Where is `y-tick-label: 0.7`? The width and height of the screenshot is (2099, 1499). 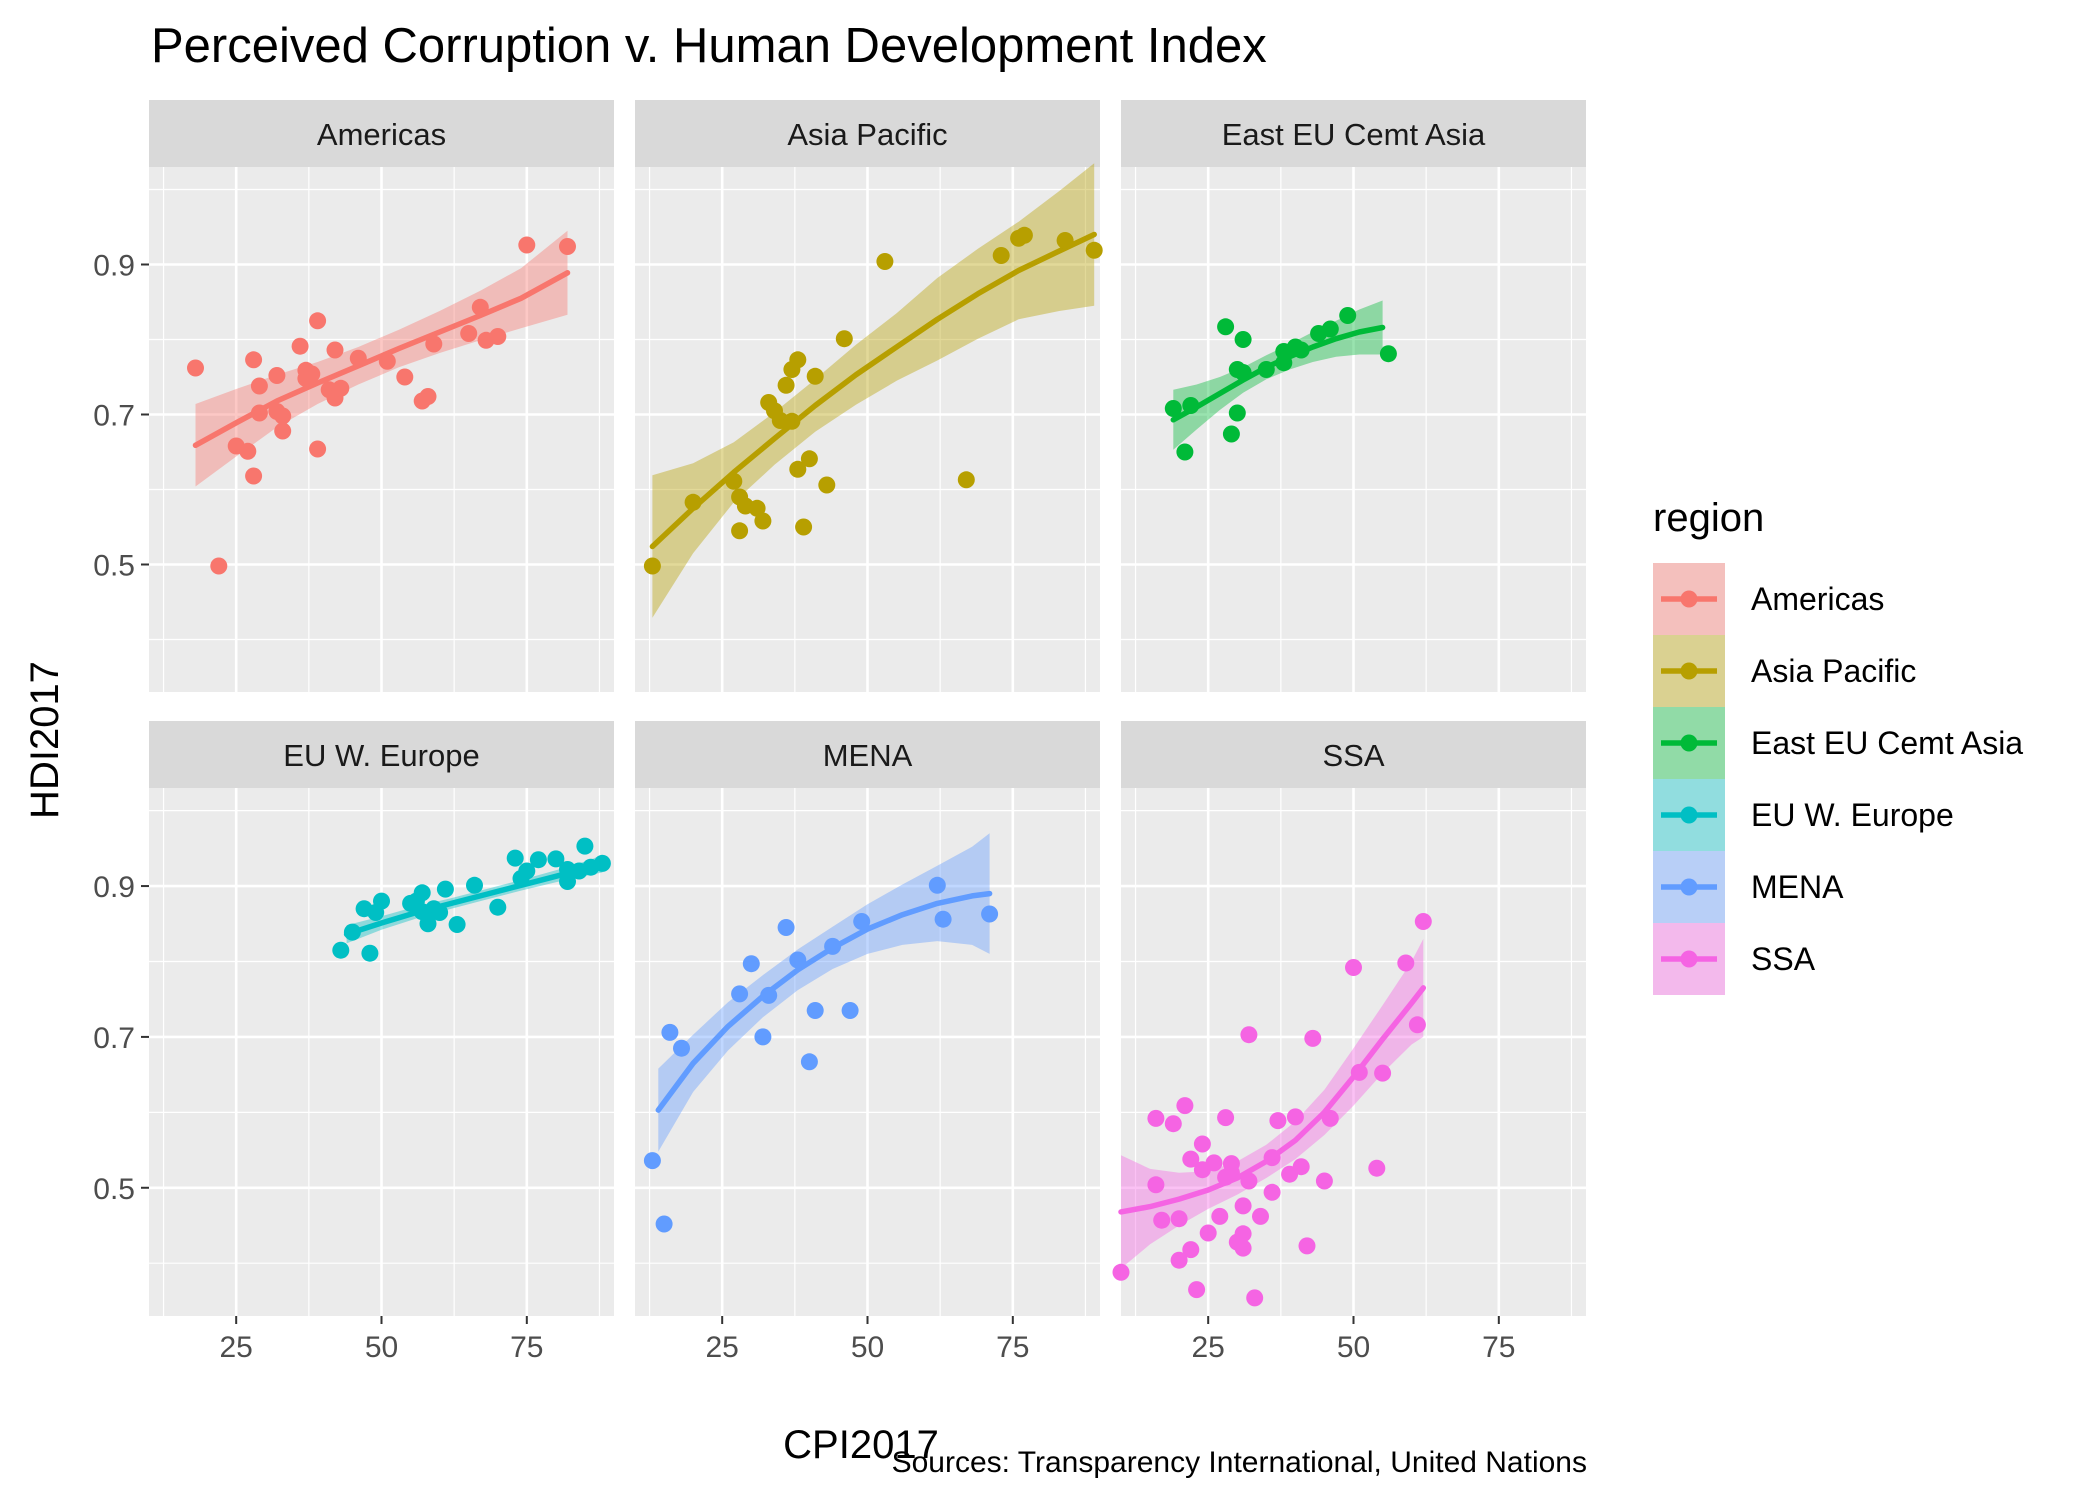
y-tick-label: 0.7 is located at coordinates (114, 416).